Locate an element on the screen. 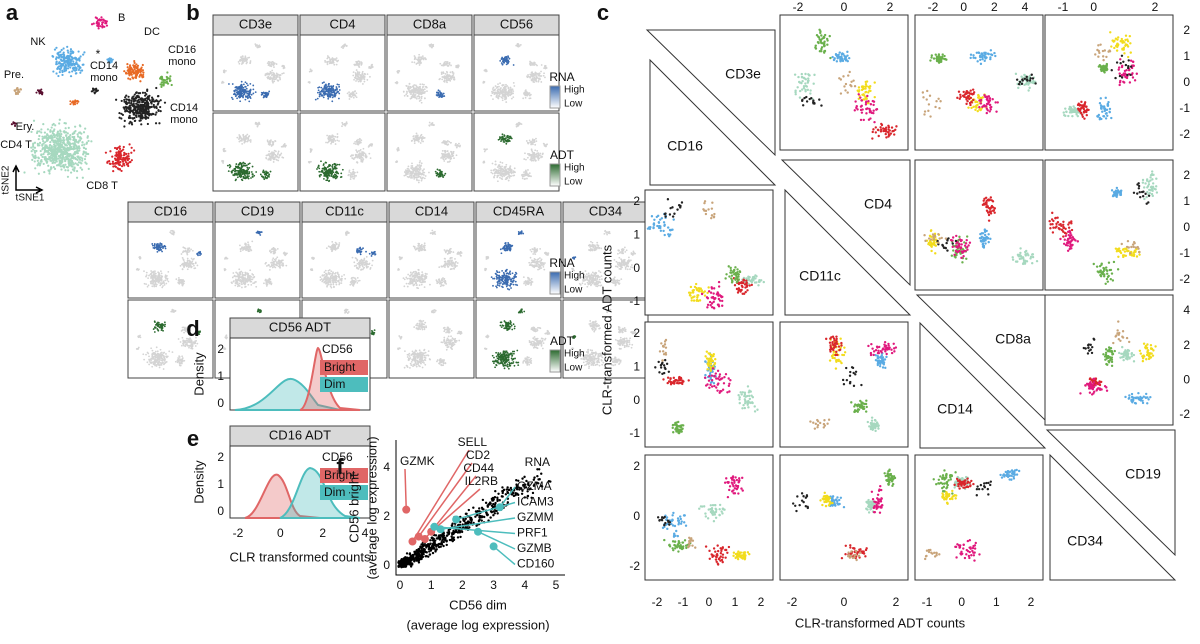 This screenshot has height=644, width=1200. cluster-label: mono is located at coordinates (104, 78).